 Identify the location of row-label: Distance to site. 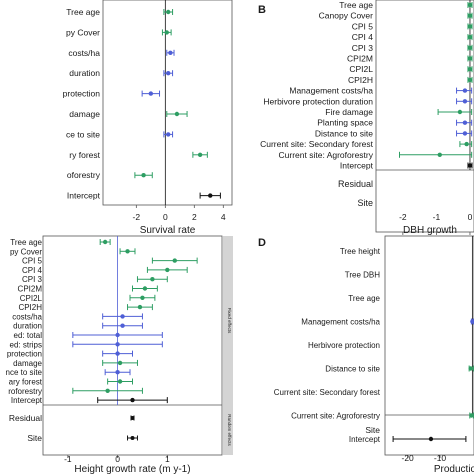
(344, 133).